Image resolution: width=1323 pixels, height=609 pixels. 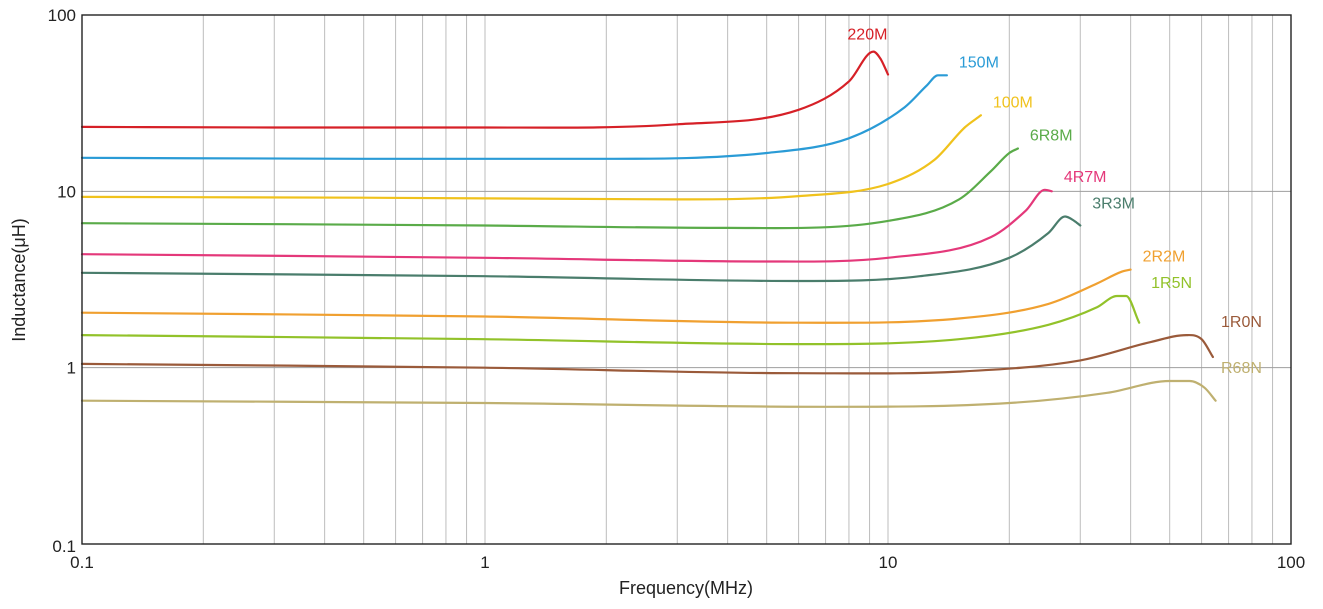 I want to click on y-tick-label: 10, so click(x=66, y=191).